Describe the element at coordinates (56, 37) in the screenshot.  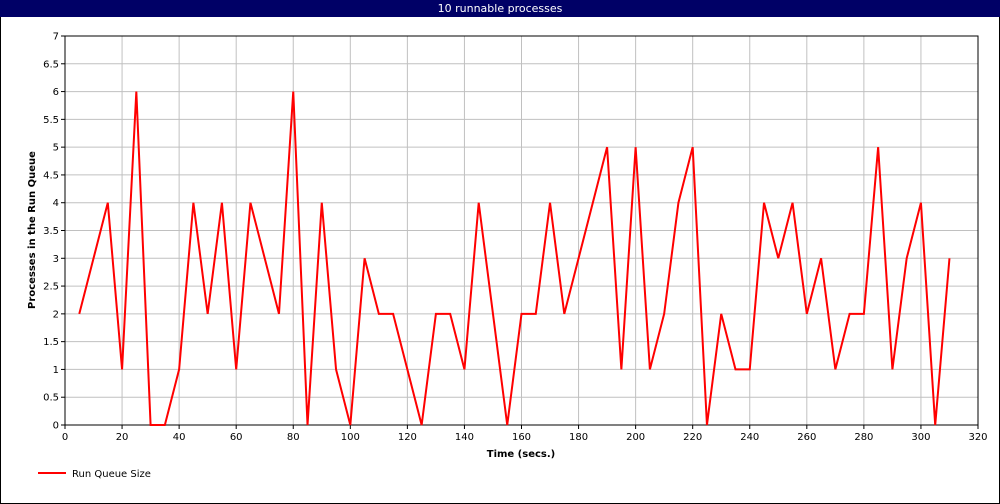
I see `y-tick-label: 7` at that location.